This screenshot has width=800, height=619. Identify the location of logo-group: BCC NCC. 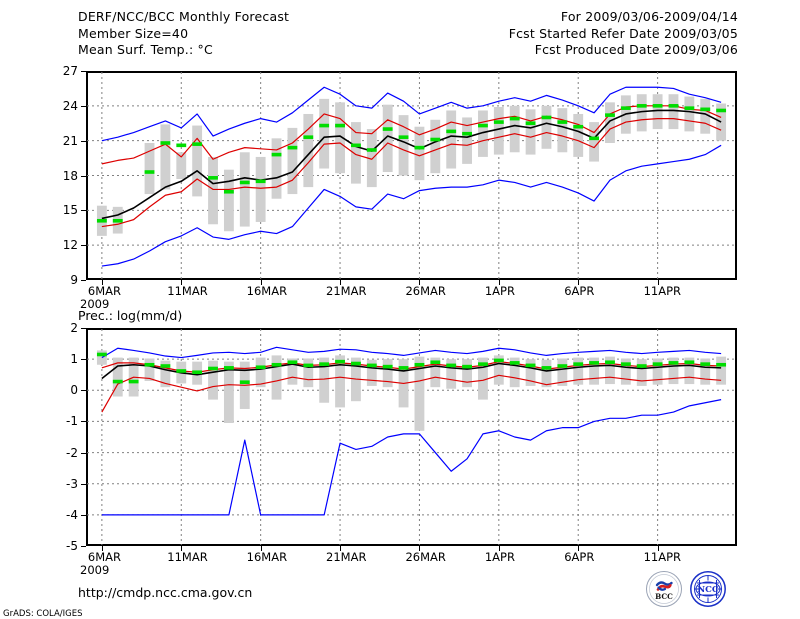
(692, 589).